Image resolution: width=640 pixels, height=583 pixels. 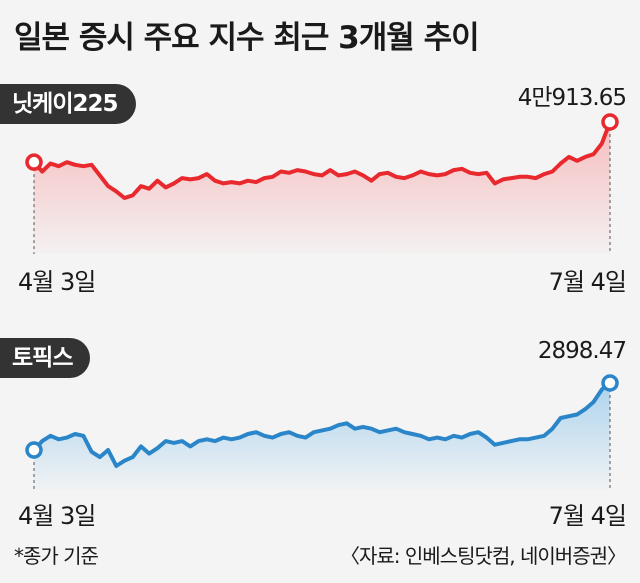 What do you see at coordinates (587, 282) in the screenshot?
I see `nikkei-end-date: 7월 4일` at bounding box center [587, 282].